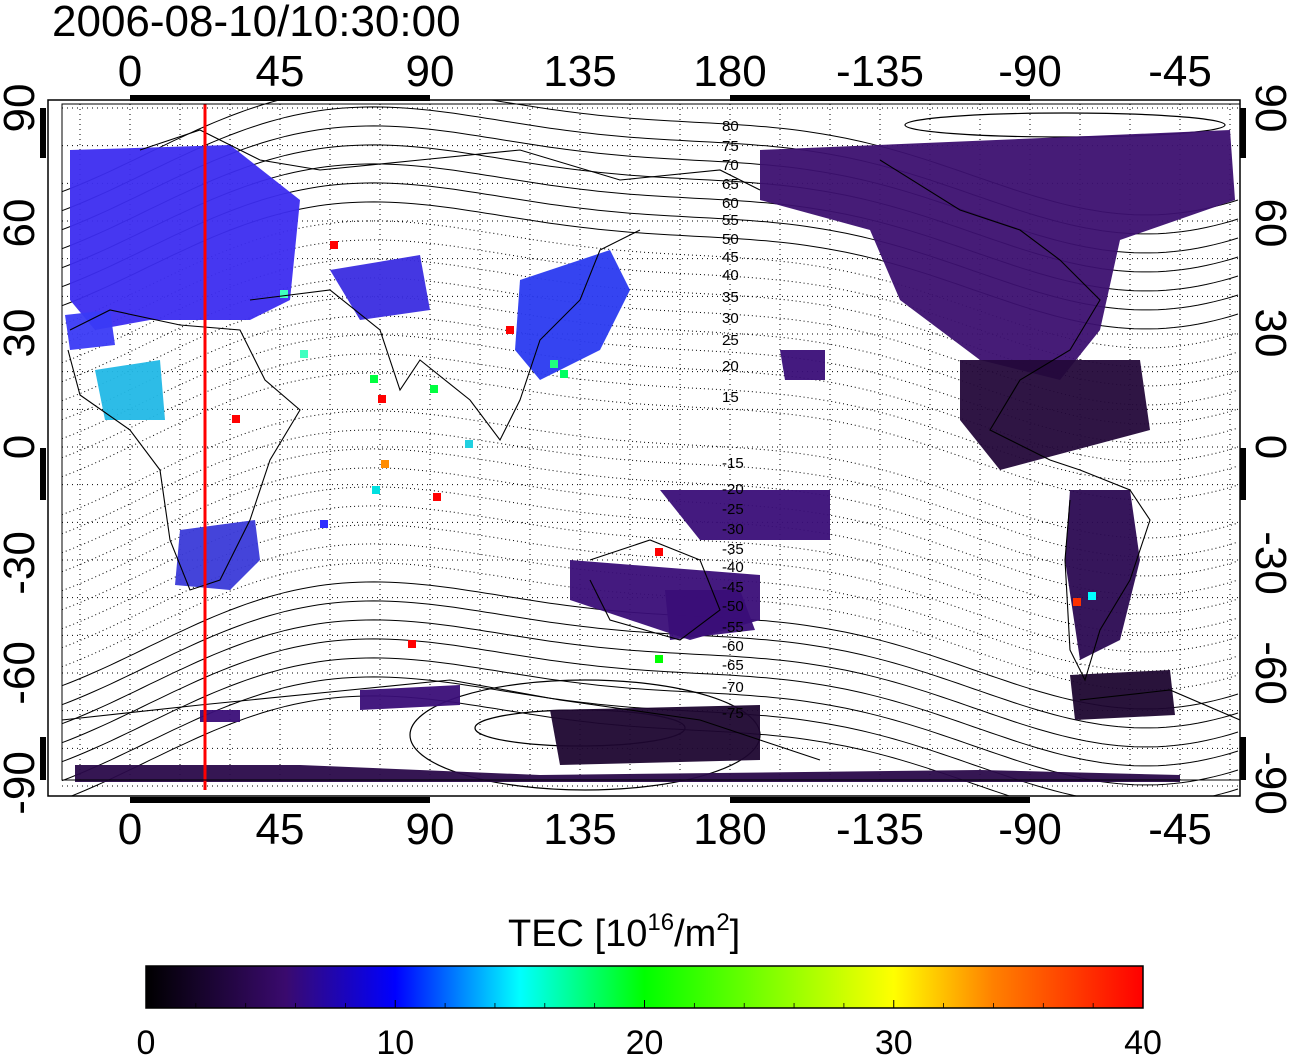  I want to click on colorbar-ticks: 0 10 20 30 40, so click(649, 1028).